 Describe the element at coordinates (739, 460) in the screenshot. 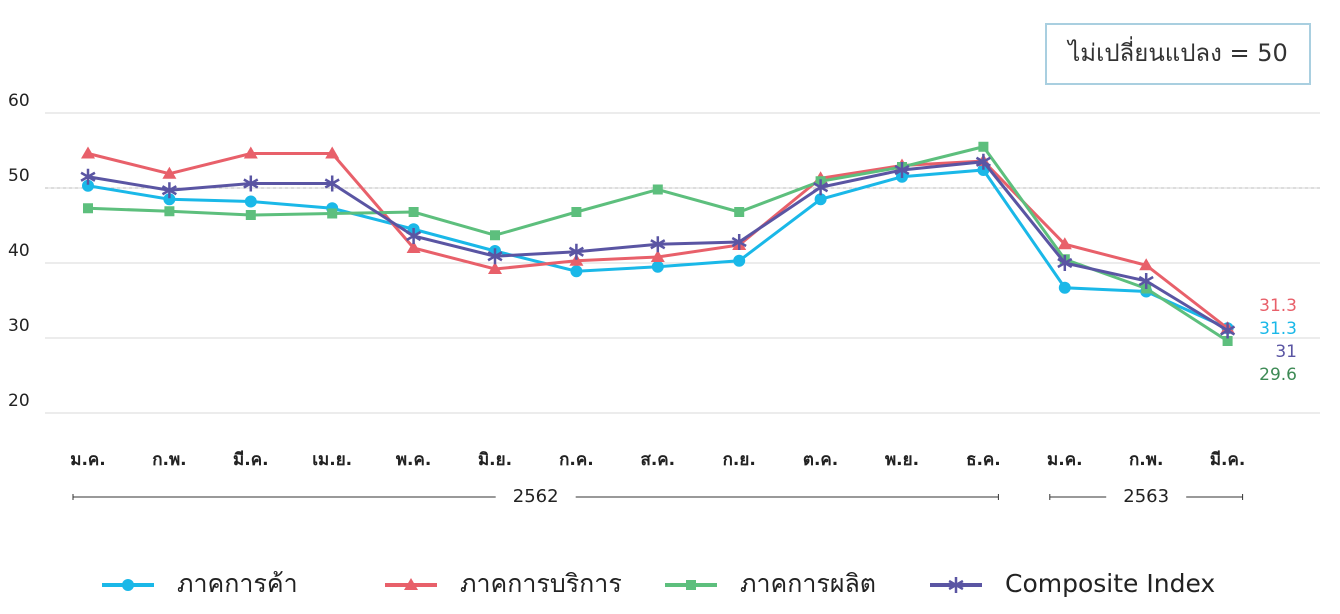

I see `x-tick-label: ก.ย.` at that location.